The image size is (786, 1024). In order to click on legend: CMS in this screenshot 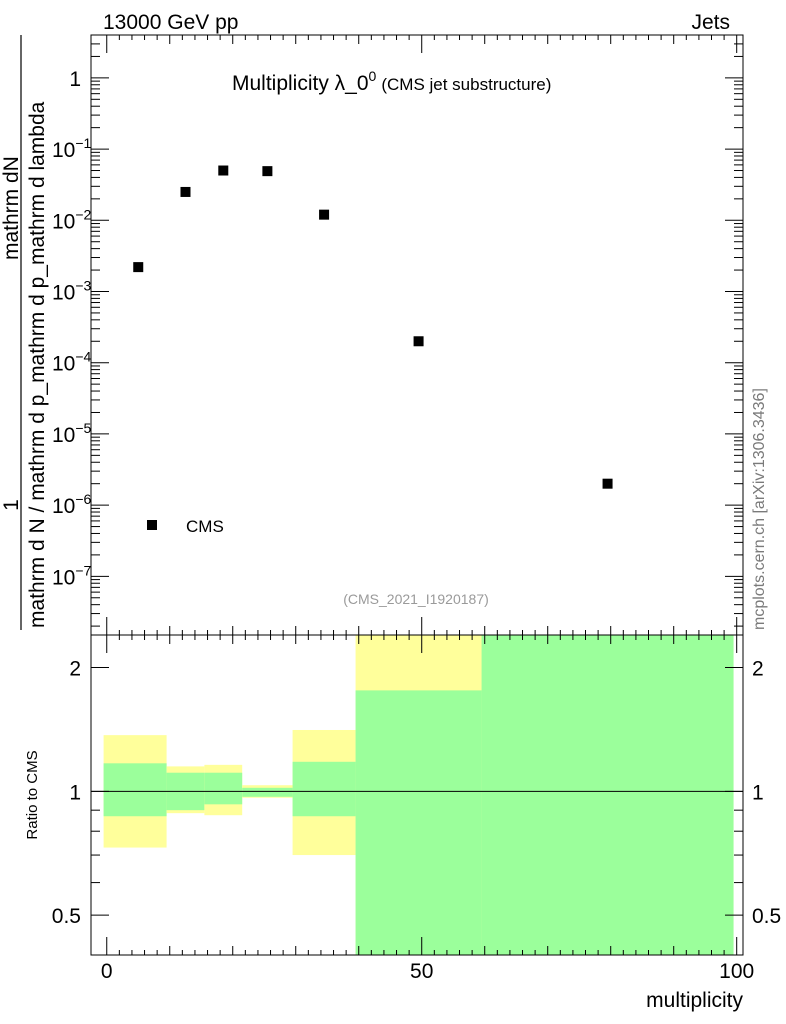, I will do `click(185, 526)`.